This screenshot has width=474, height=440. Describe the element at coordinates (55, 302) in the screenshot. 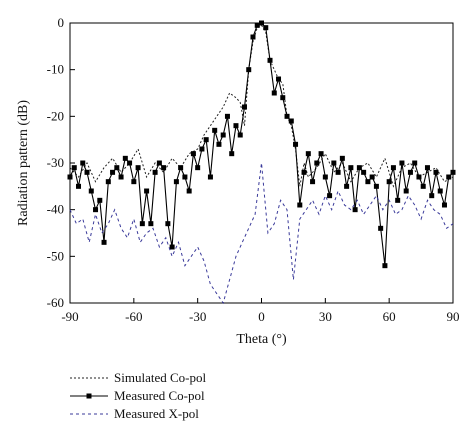

I see `y-tick-label: -60` at that location.